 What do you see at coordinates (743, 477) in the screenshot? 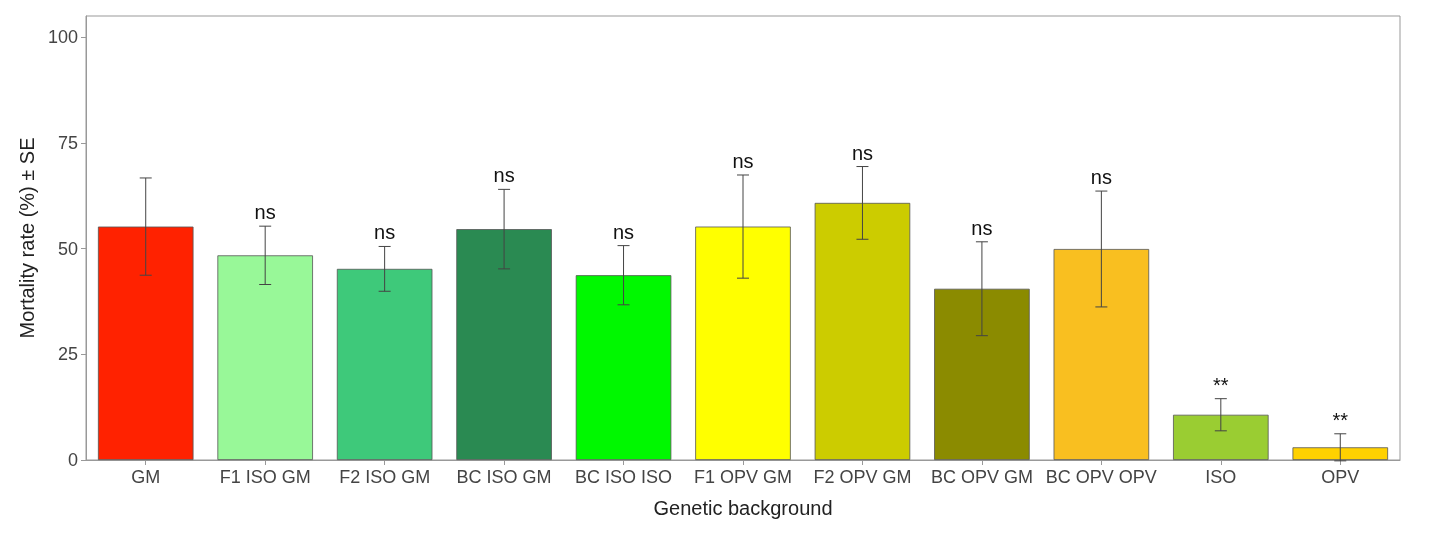
I see `x-tick-label: F1 OPV GM` at bounding box center [743, 477].